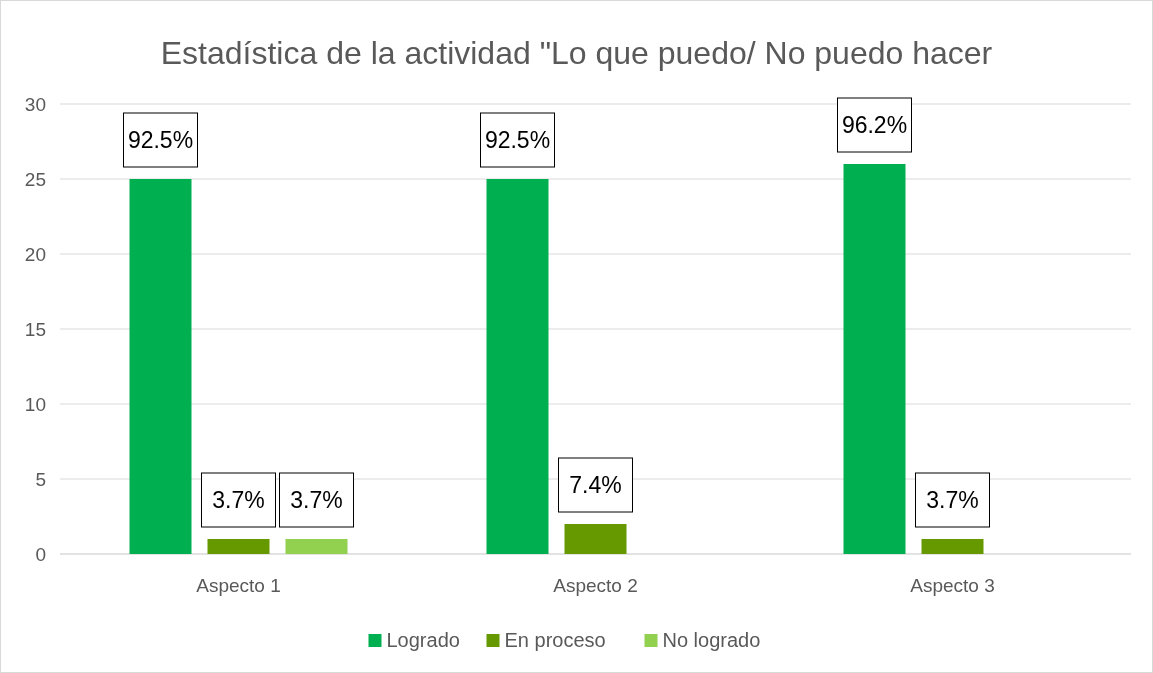  What do you see at coordinates (595, 585) in the screenshot?
I see `x-tick-label: Aspecto 2` at bounding box center [595, 585].